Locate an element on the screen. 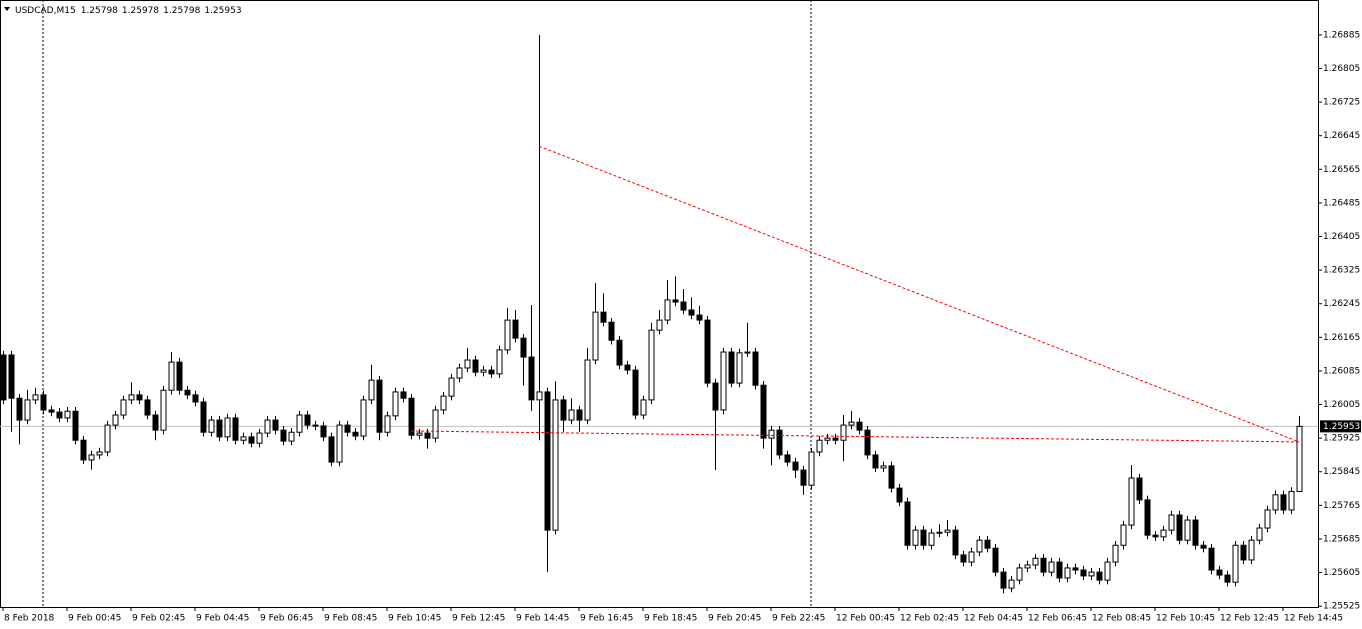 Image resolution: width=1362 pixels, height=629 pixels. open-value: 1.25798 is located at coordinates (99, 11).